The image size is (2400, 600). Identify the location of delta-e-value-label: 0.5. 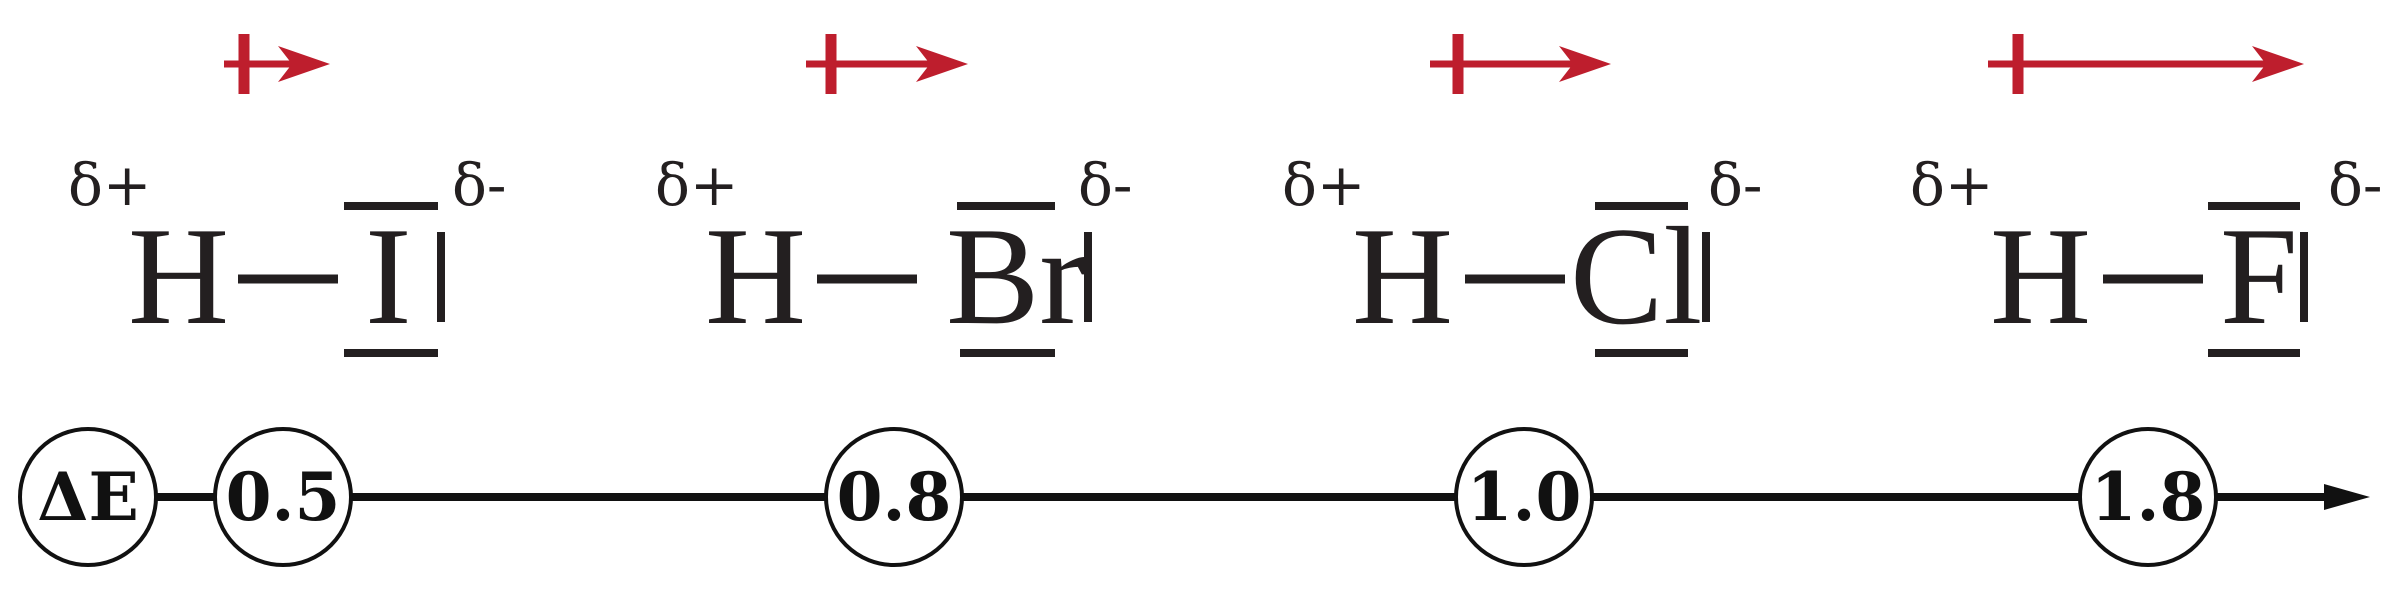
(283, 497).